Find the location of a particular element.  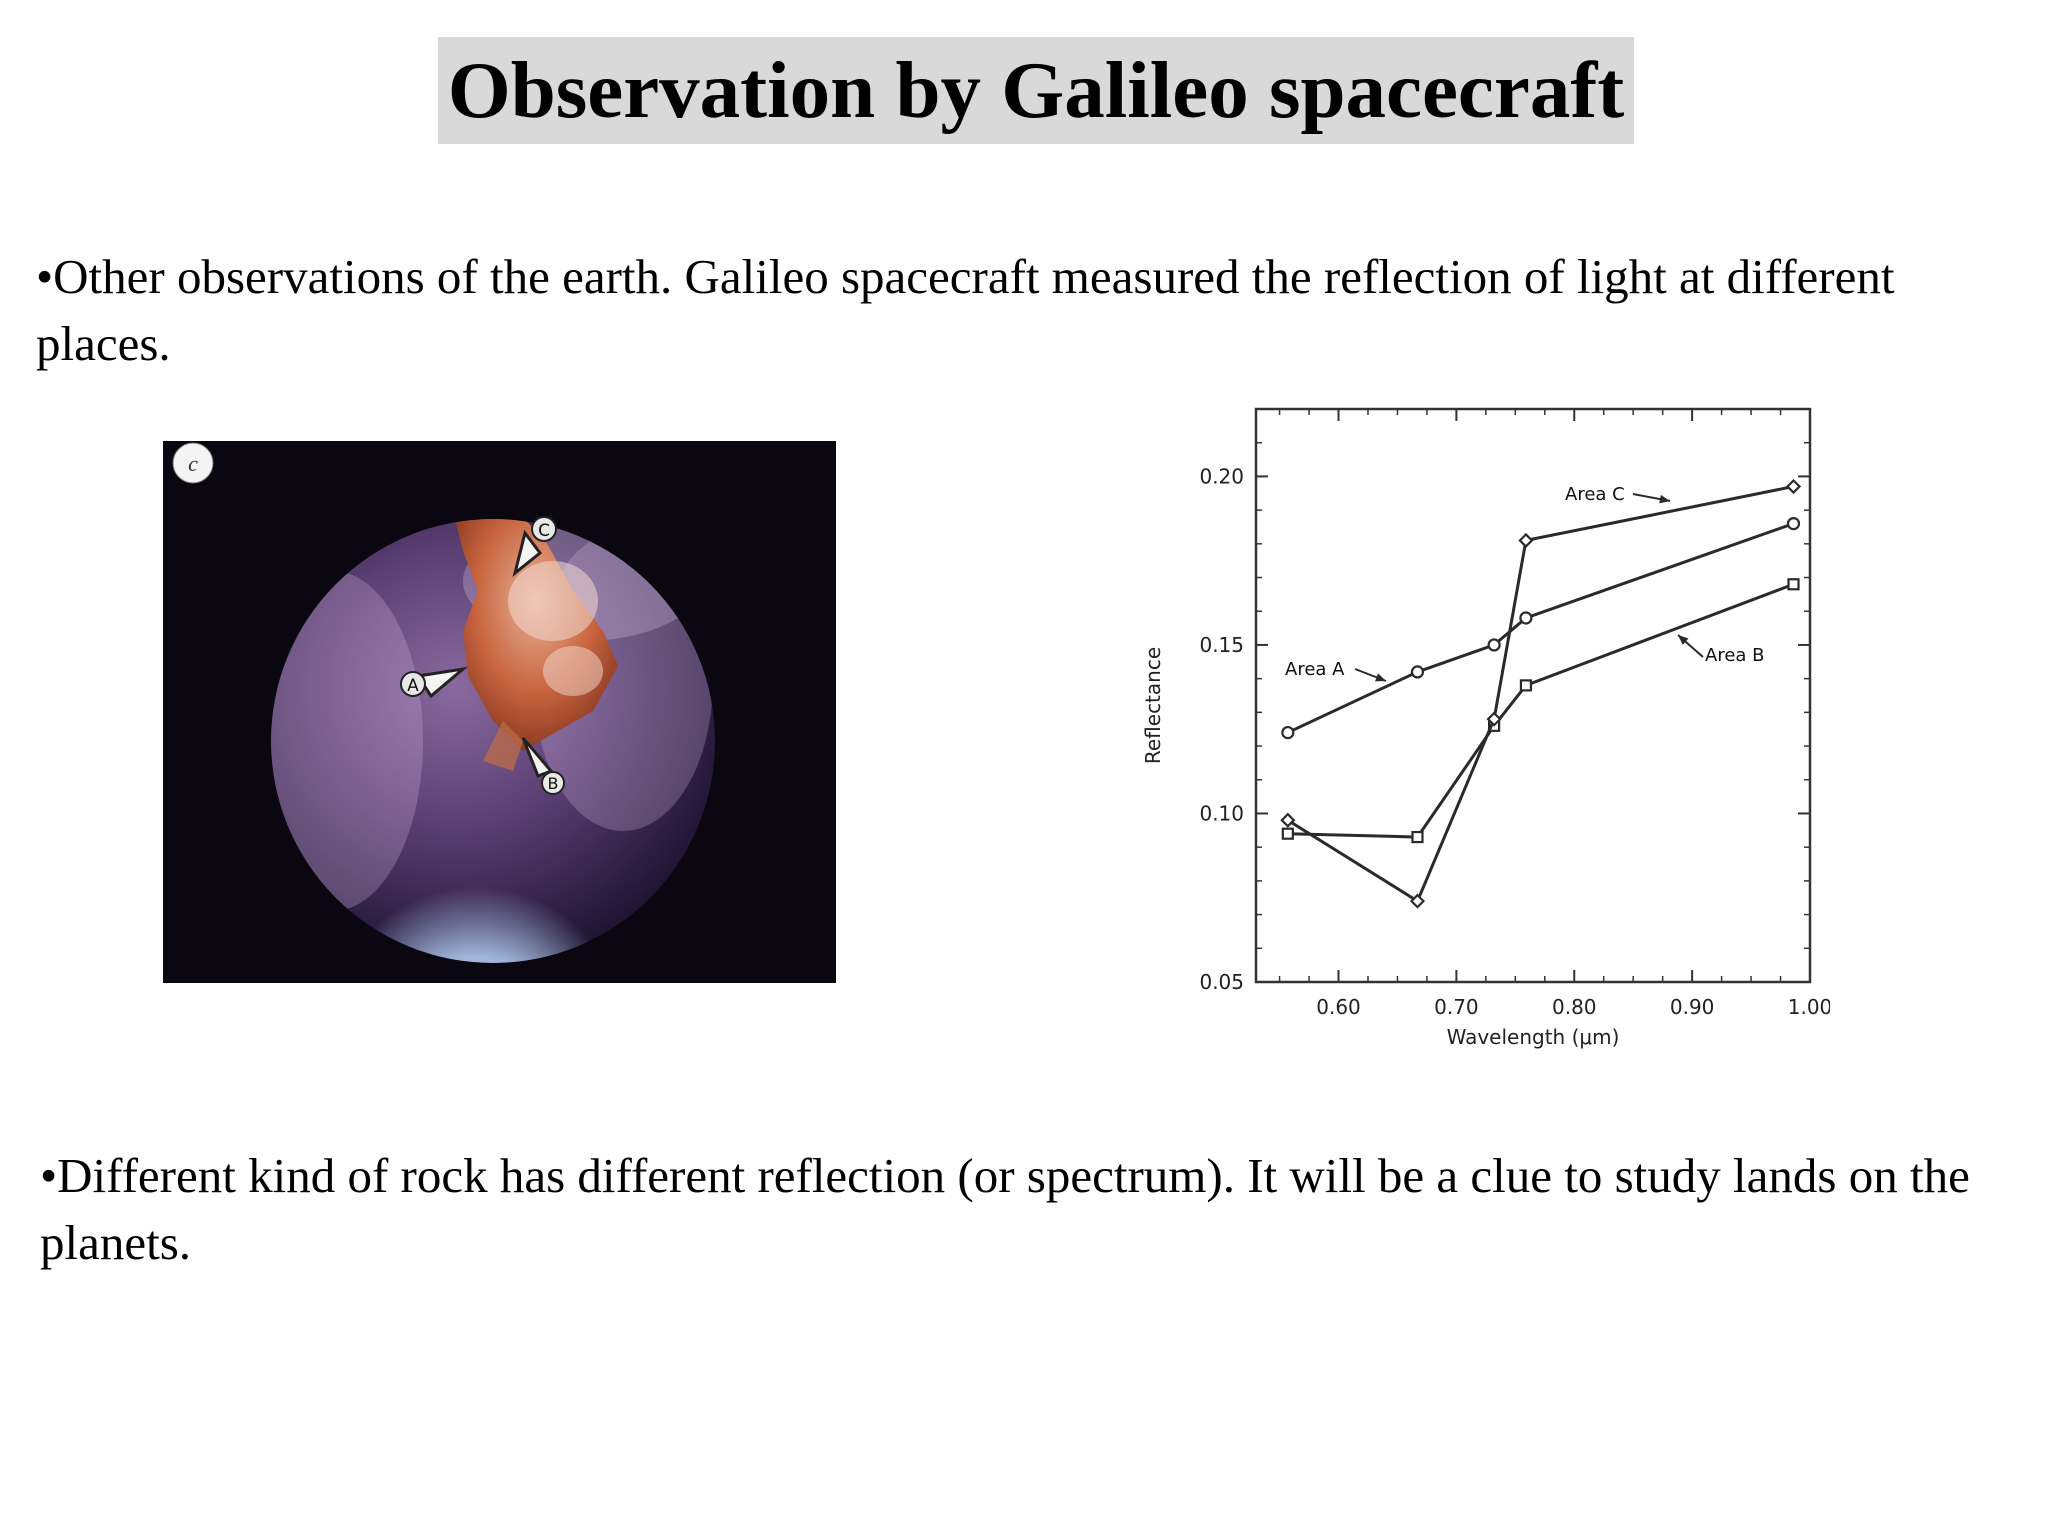

x-axis-ticks: 0.60 0.70 0.80 0.90 1.00 is located at coordinates (1554, 714).